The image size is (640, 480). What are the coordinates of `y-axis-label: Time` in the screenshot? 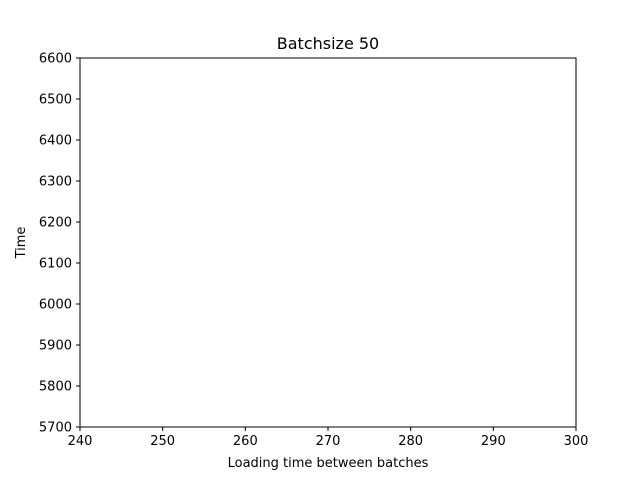 It's located at (21, 243).